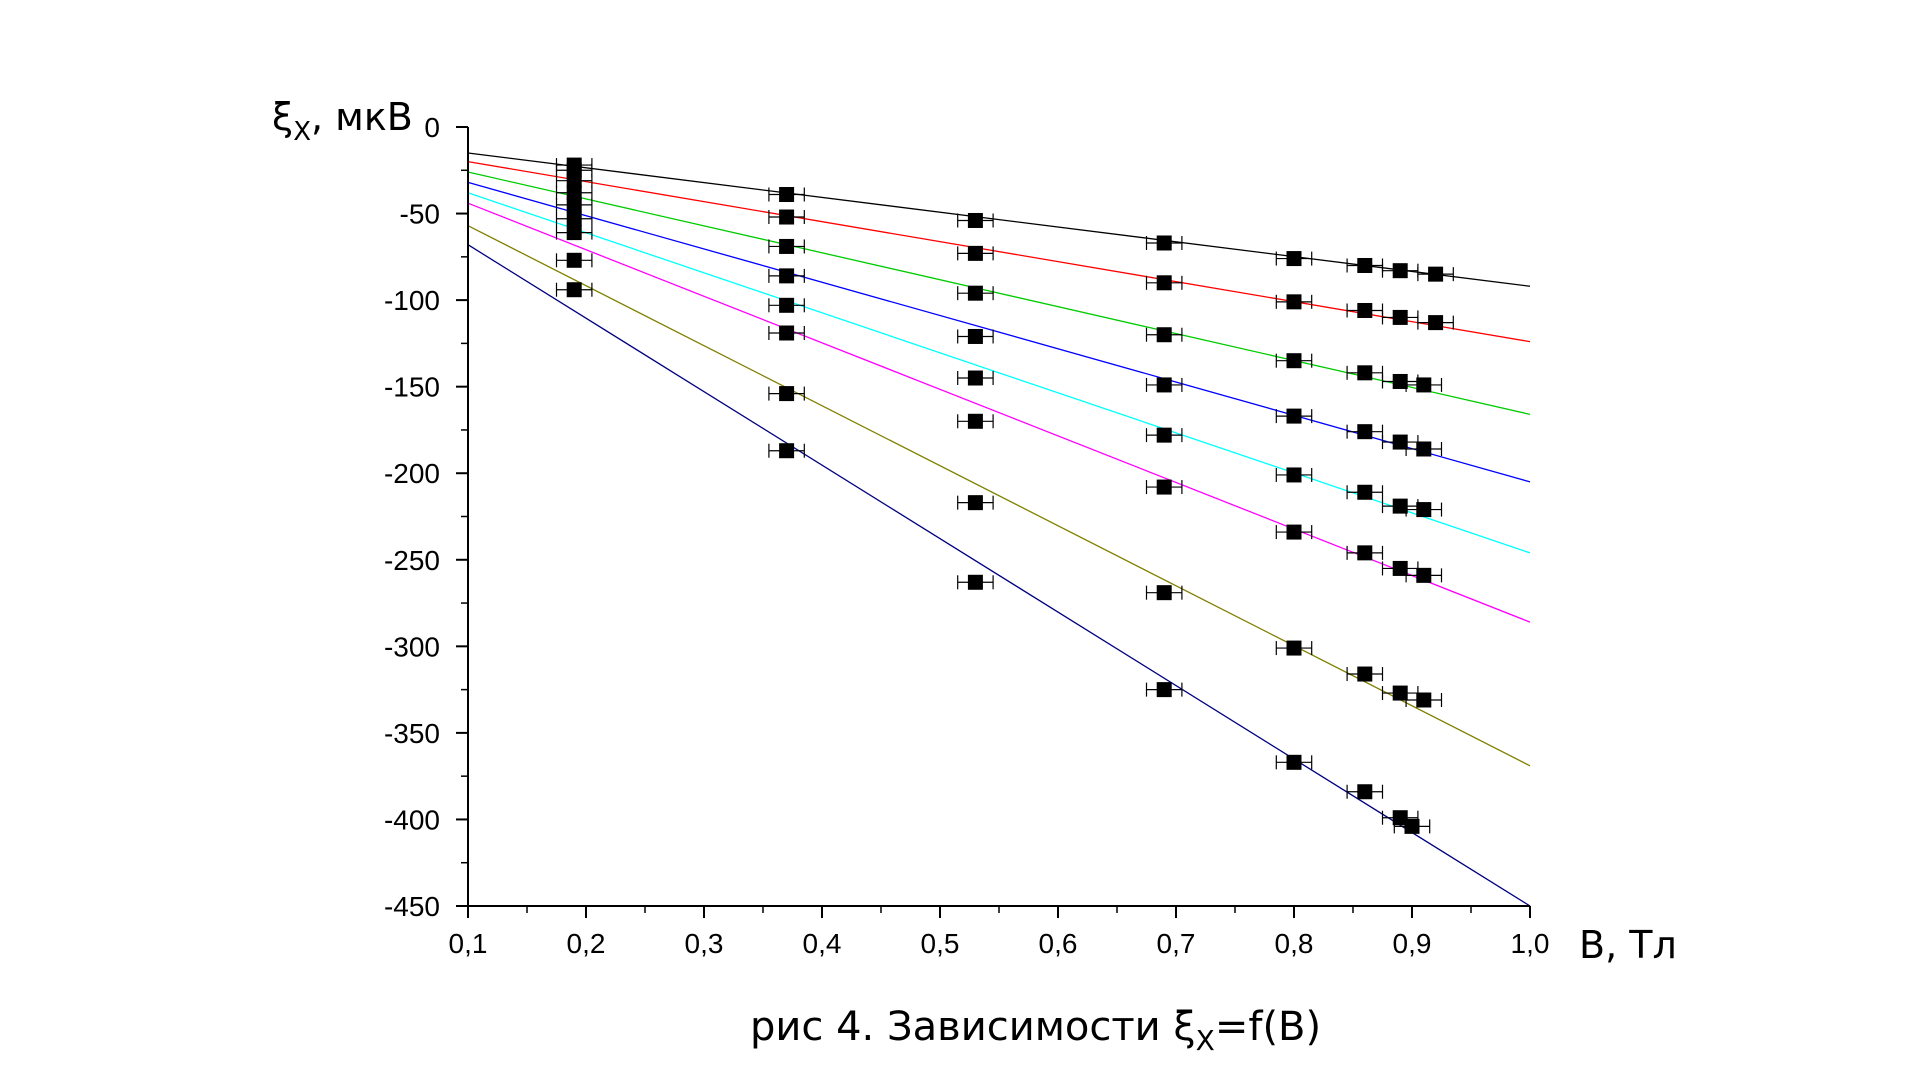 This screenshot has width=1920, height=1080. Describe the element at coordinates (420, 214) in the screenshot. I see `y-tick-label: -50` at that location.